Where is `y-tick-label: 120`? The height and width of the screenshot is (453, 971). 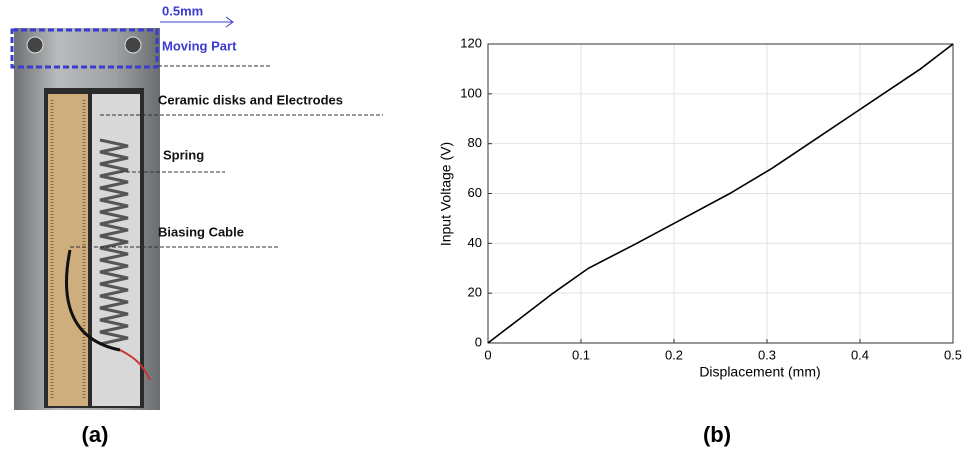
y-tick-label: 120 is located at coordinates (471, 42).